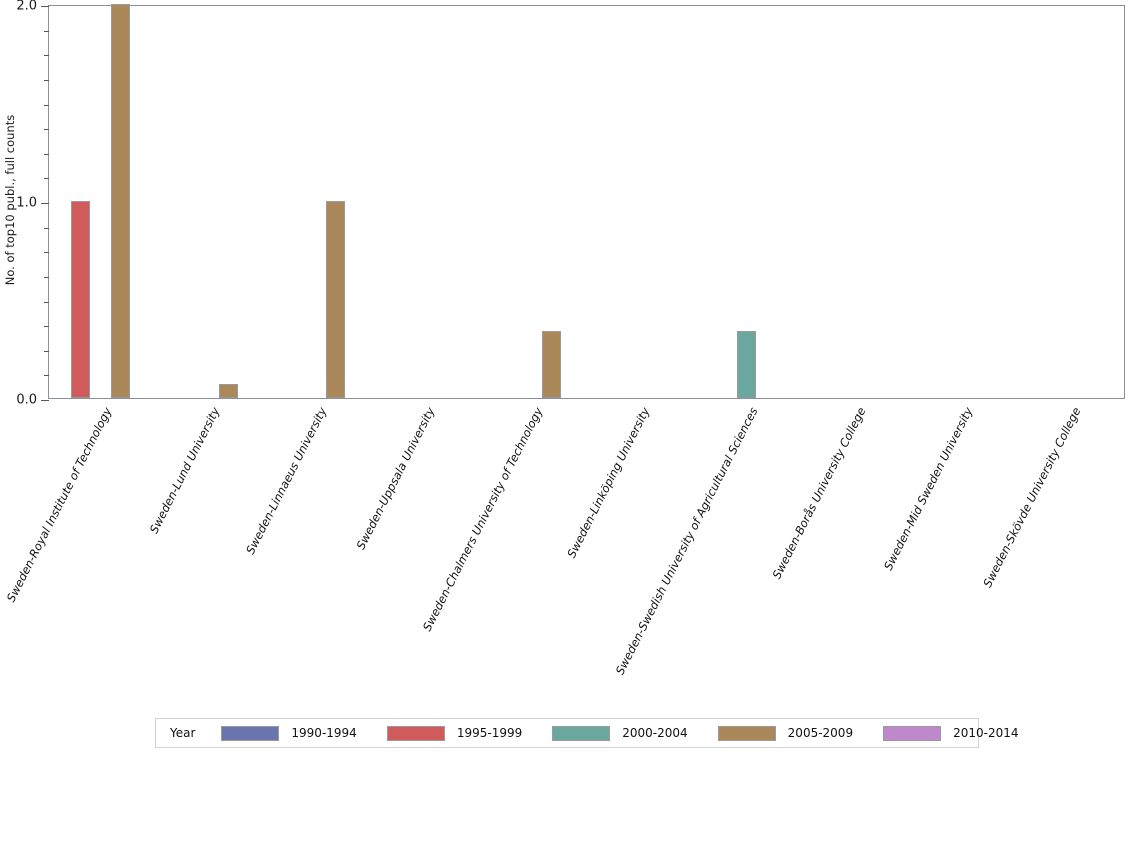  I want to click on x-axis-tick-label: Sweden-Linköping University, so click(609, 482).